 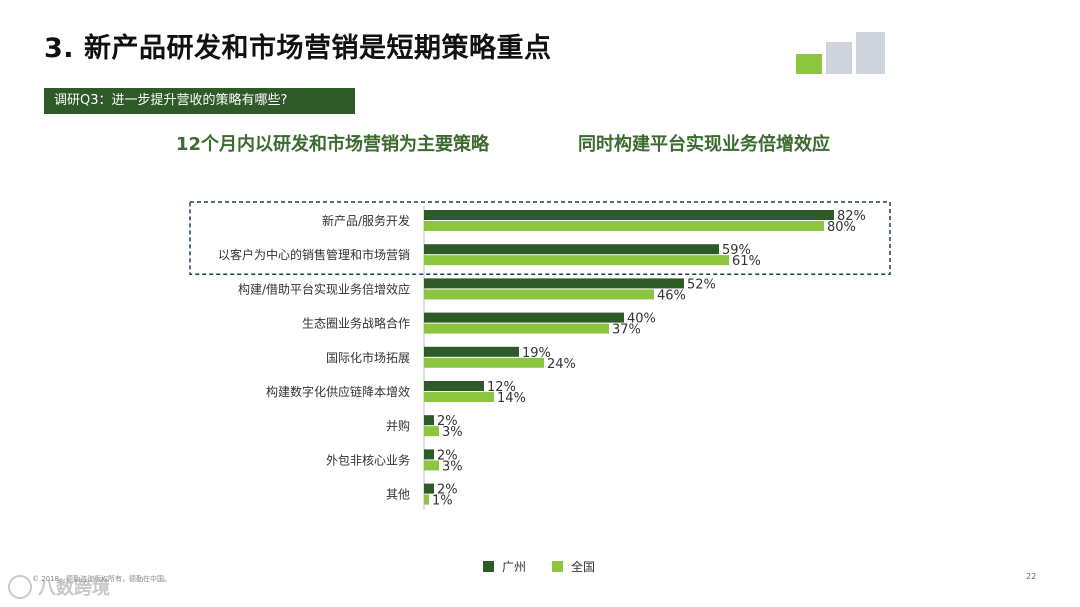 I want to click on legend-swatch-national, so click(x=558, y=566).